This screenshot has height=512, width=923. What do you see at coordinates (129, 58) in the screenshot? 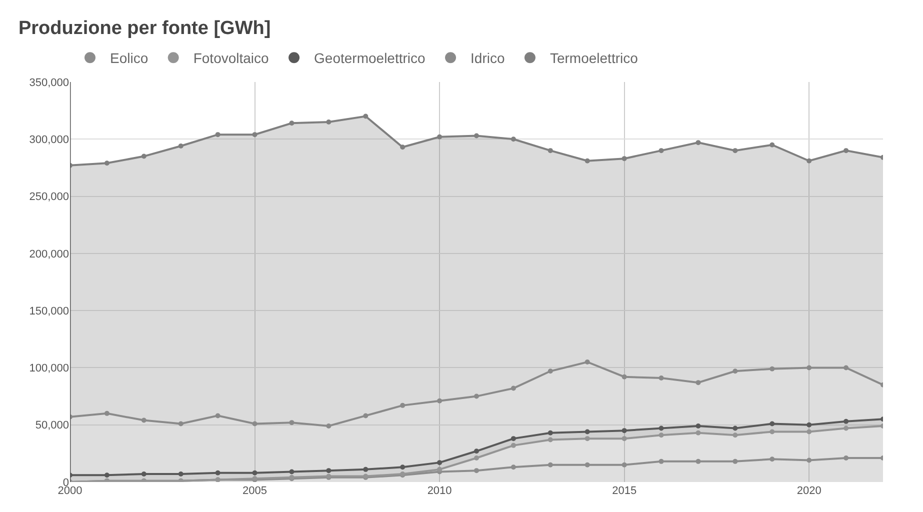
I see `legend-label: Eolico` at bounding box center [129, 58].